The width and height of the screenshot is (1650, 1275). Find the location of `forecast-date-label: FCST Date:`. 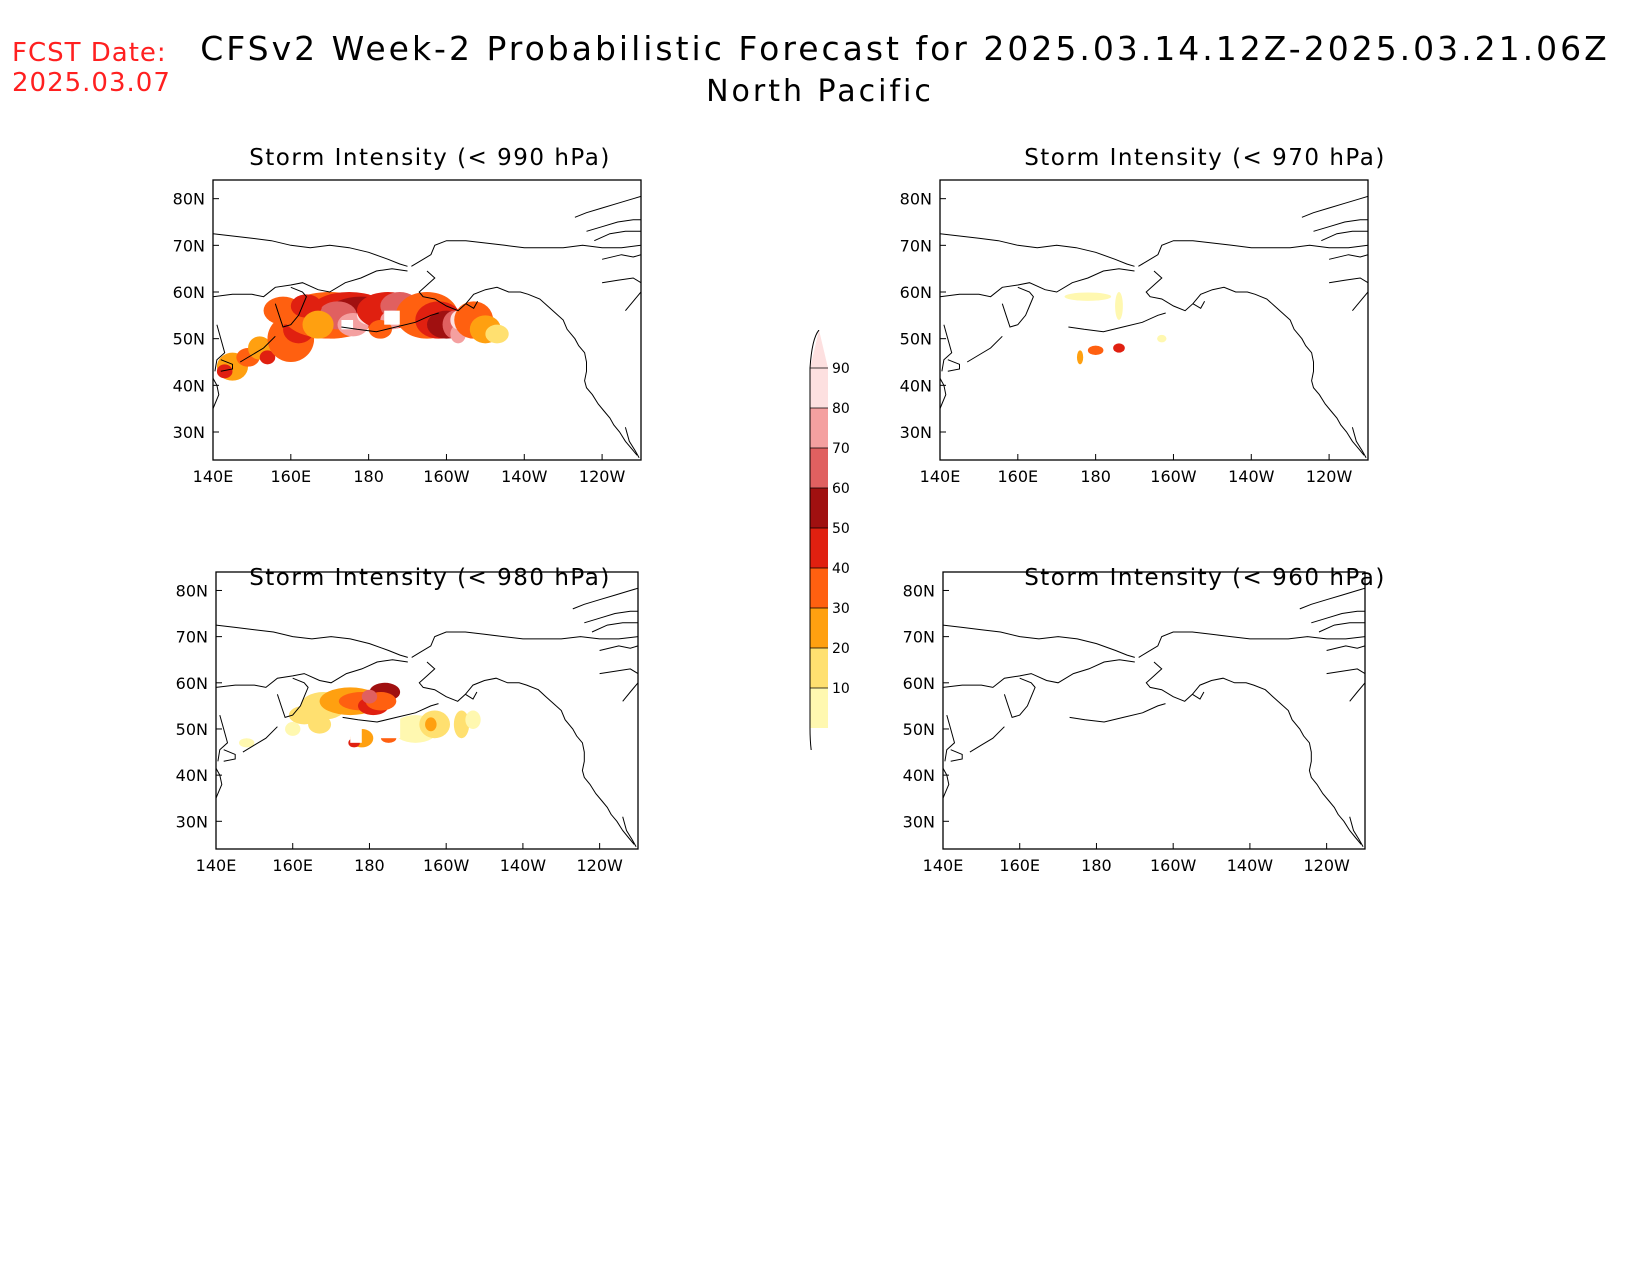

forecast-date-label: FCST Date: is located at coordinates (89, 53).